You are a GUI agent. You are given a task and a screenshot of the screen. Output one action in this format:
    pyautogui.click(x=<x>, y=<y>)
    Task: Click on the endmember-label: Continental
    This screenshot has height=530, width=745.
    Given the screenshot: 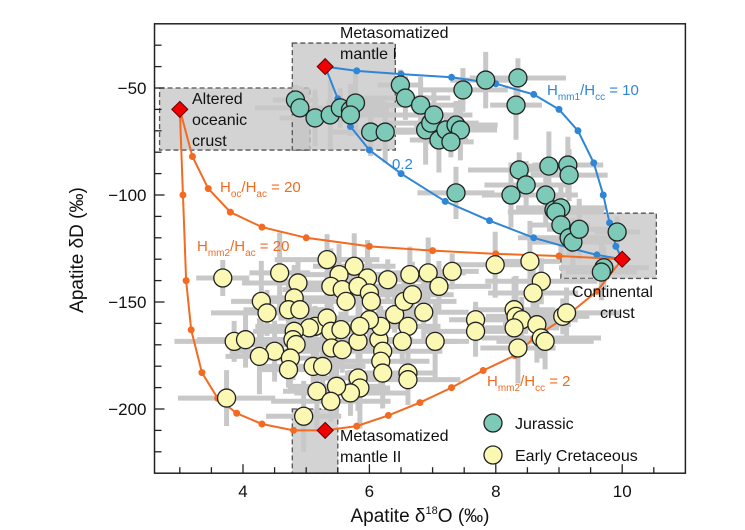 What is the action you would take?
    pyautogui.click(x=612, y=292)
    